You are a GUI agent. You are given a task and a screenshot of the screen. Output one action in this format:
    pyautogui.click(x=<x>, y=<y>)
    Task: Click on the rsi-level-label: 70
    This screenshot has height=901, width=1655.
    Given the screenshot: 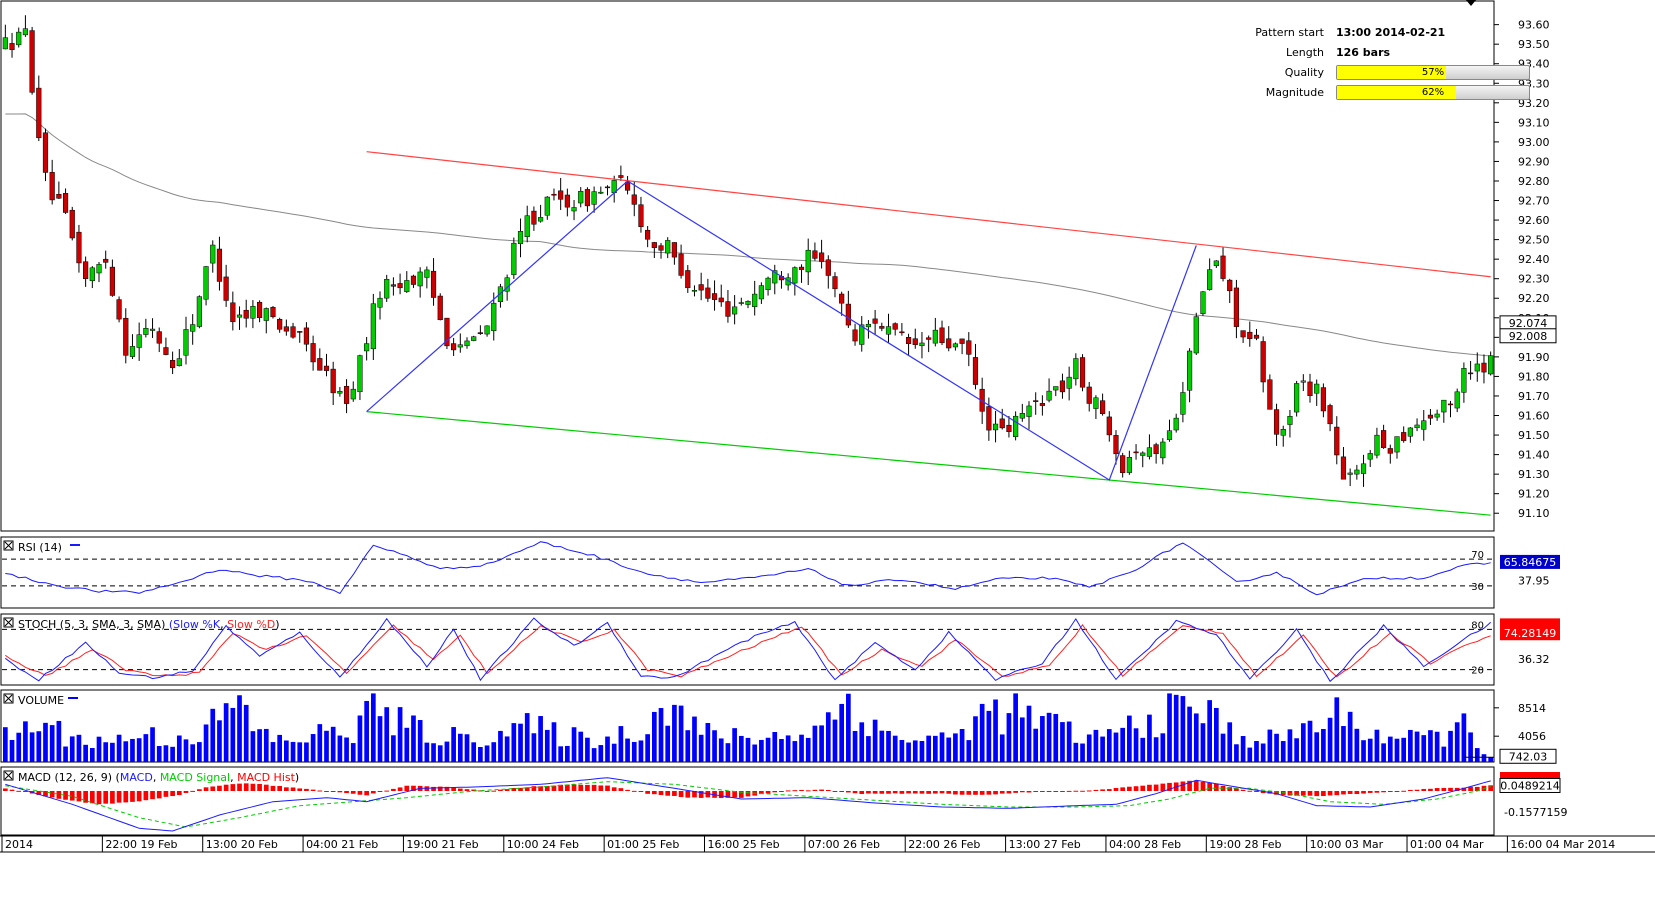 What is the action you would take?
    pyautogui.click(x=1477, y=555)
    